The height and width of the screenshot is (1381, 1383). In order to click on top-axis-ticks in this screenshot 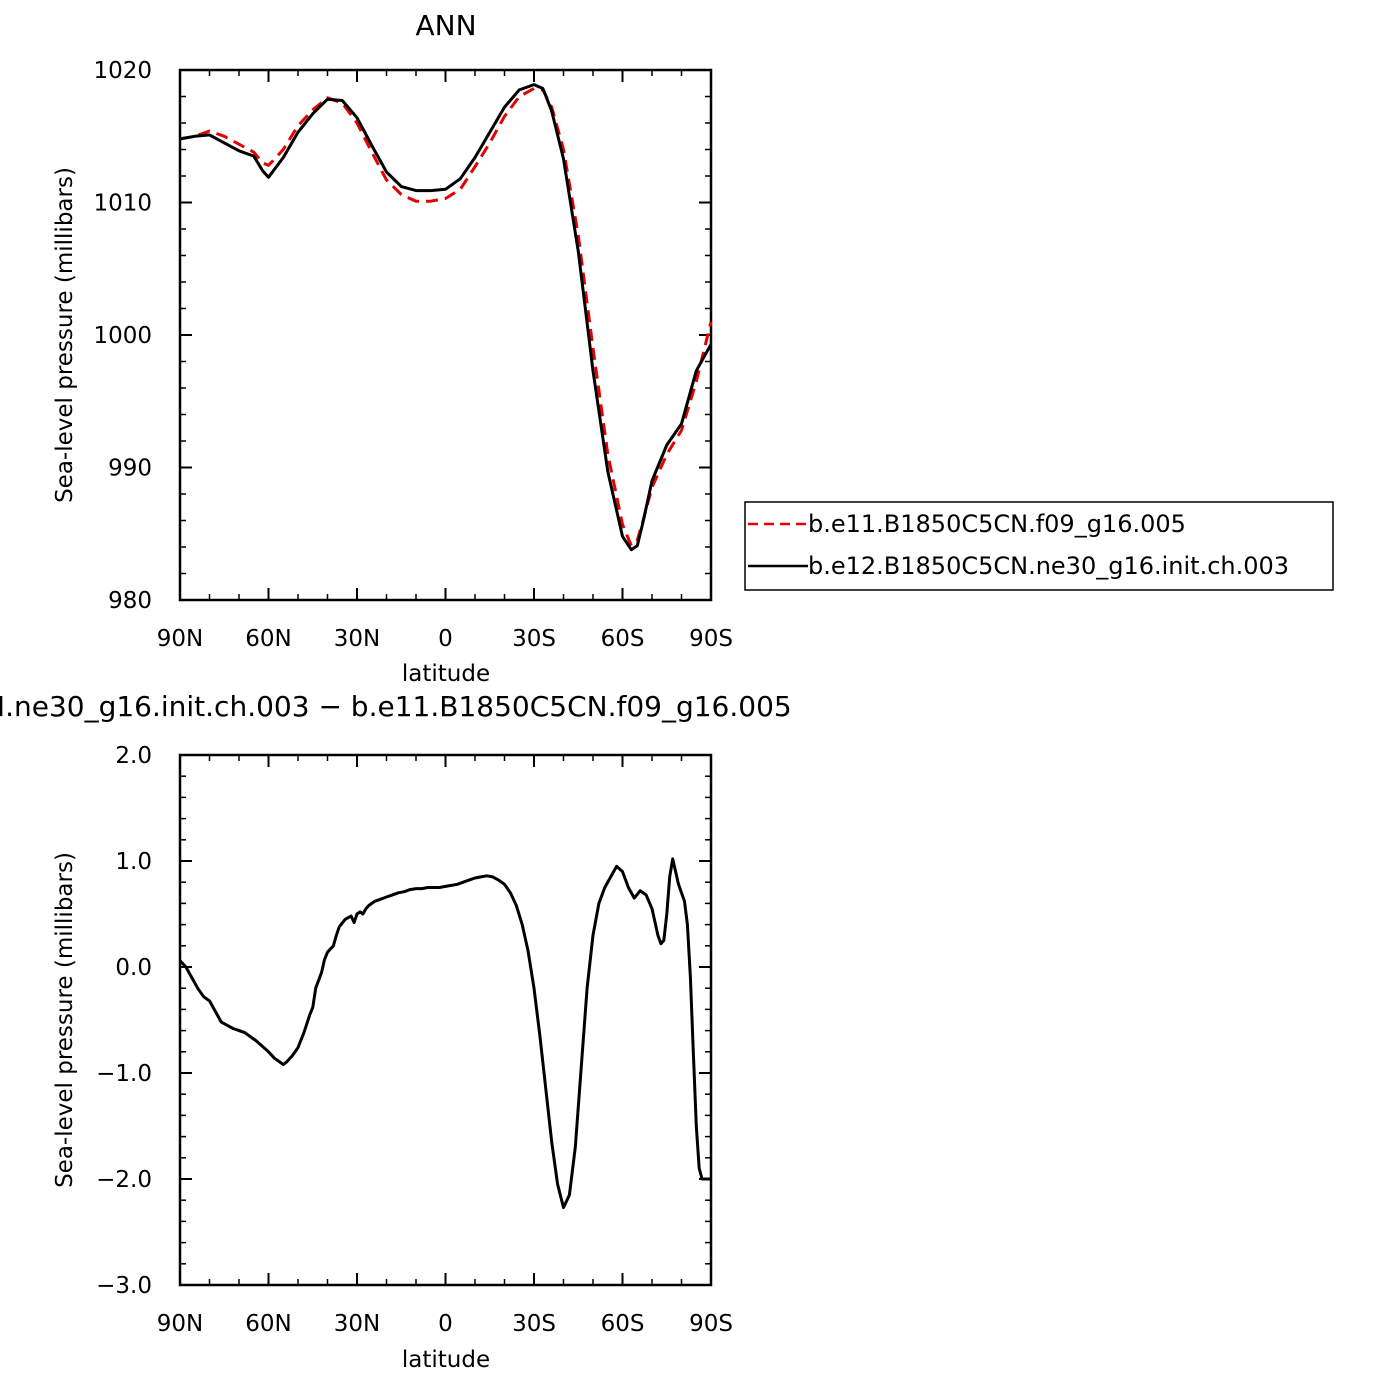, I will do `click(445, 335)`.